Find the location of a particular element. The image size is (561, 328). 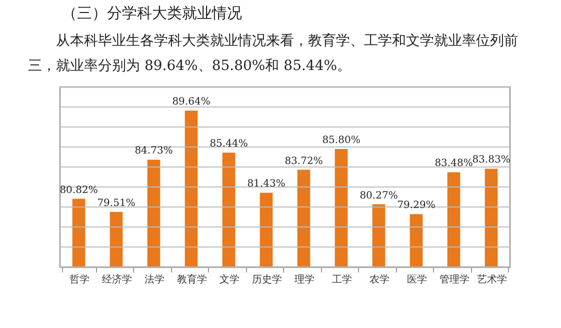

data-label: 80.82% is located at coordinates (79, 190).